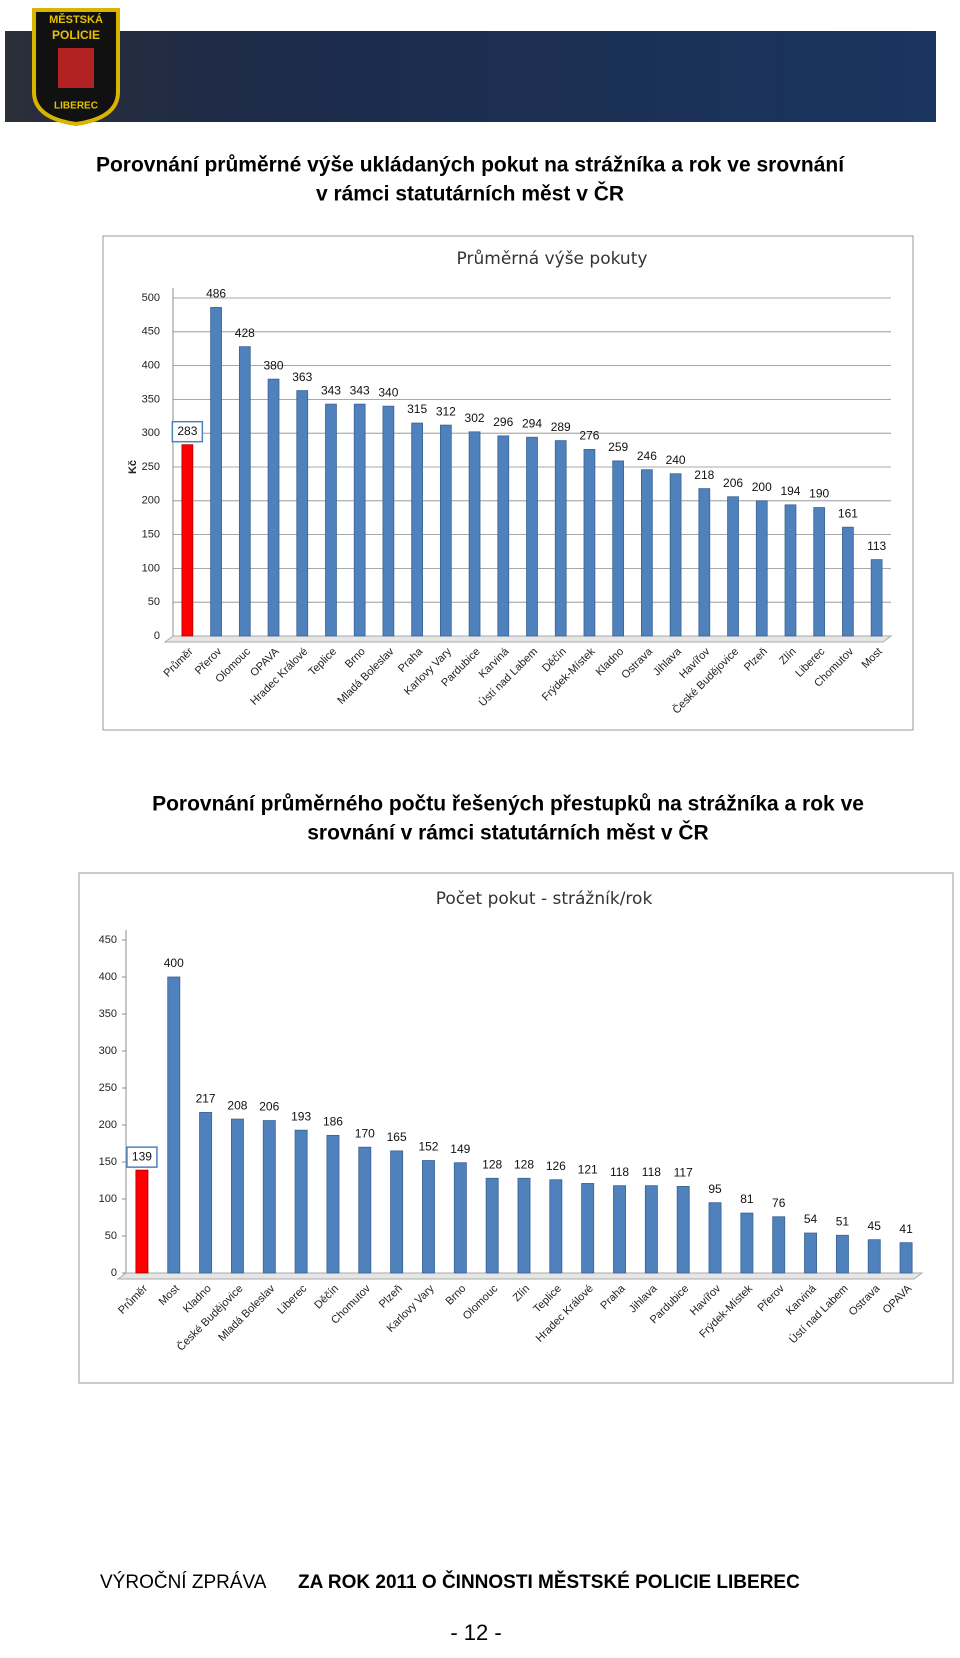 The height and width of the screenshot is (1658, 960). Describe the element at coordinates (333, 1122) in the screenshot. I see `value-label: 186` at that location.